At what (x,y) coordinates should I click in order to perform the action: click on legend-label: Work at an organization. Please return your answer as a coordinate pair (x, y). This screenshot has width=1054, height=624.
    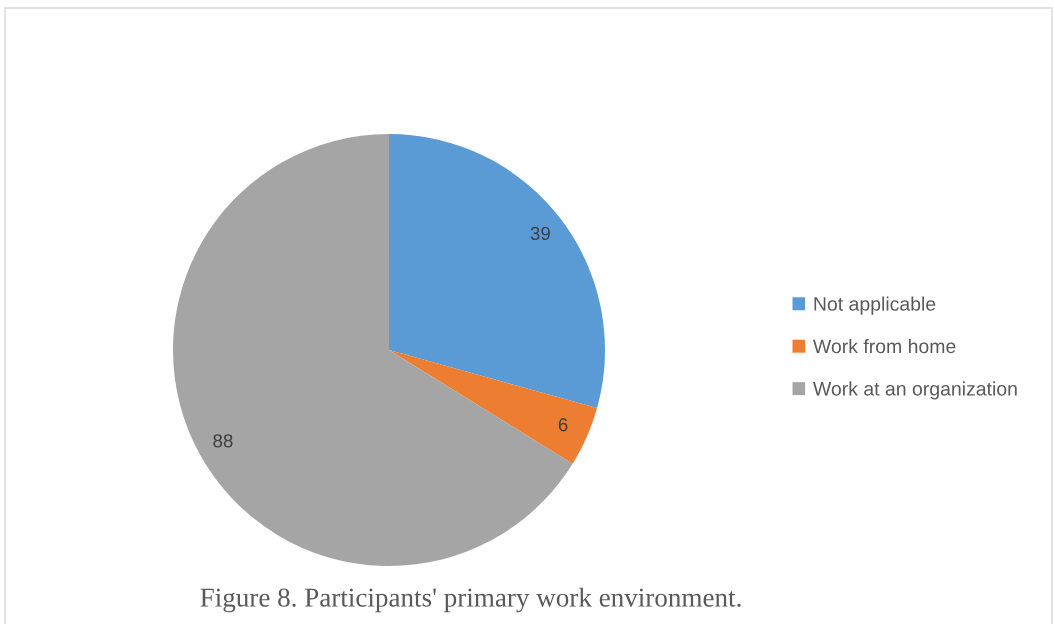
    Looking at the image, I should click on (915, 390).